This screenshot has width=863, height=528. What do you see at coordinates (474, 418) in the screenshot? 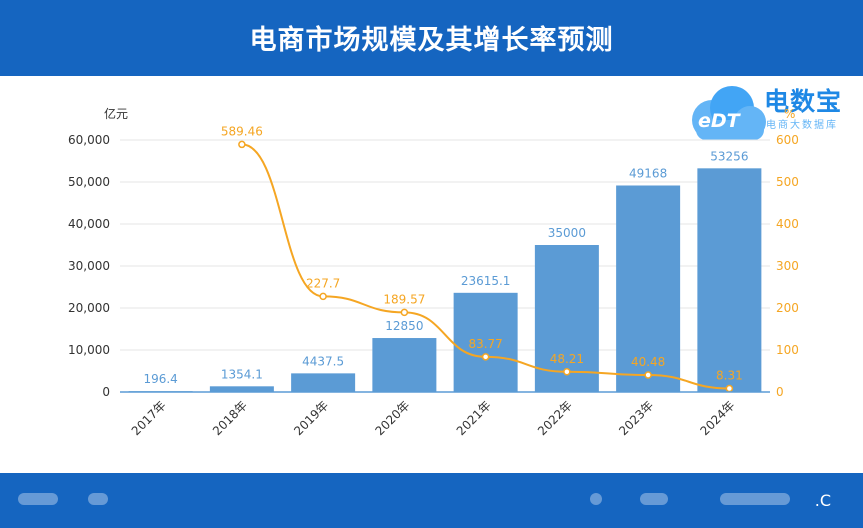
I see `x-tick-label: 2021年` at bounding box center [474, 418].